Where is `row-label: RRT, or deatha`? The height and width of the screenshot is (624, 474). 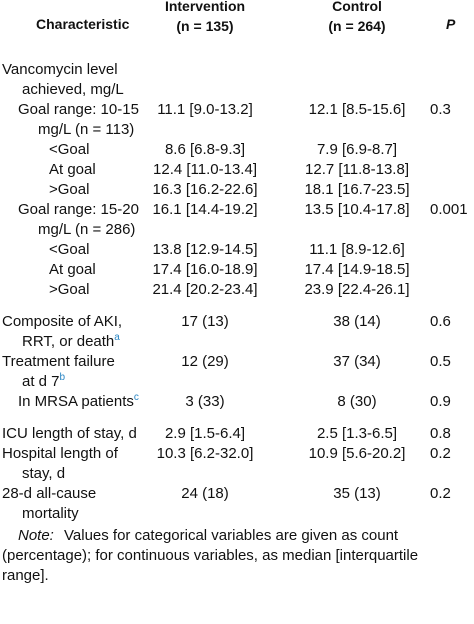
row-label: RRT, or deatha is located at coordinates (71, 341).